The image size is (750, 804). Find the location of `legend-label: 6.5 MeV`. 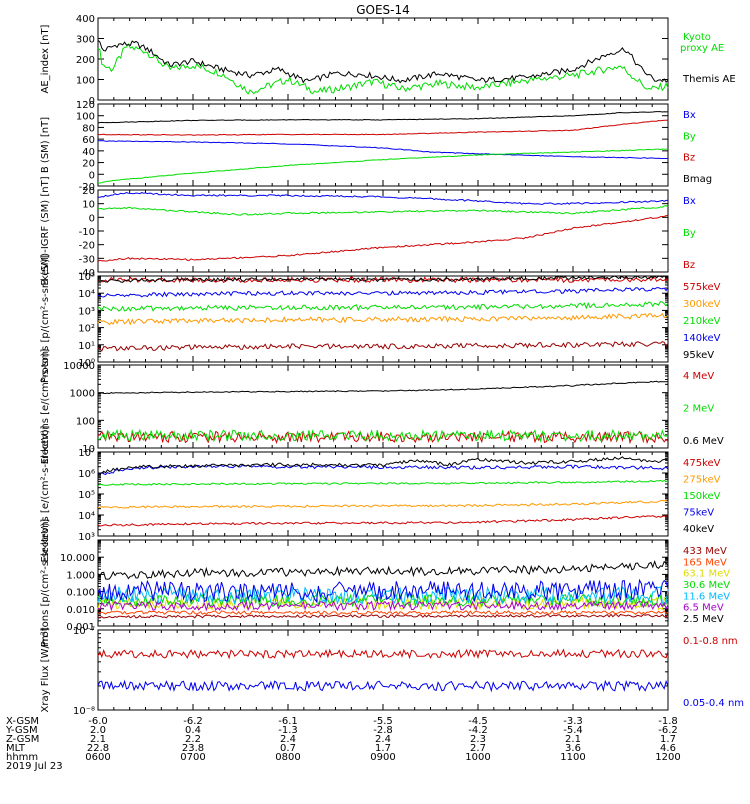

legend-label: 6.5 MeV is located at coordinates (703, 608).